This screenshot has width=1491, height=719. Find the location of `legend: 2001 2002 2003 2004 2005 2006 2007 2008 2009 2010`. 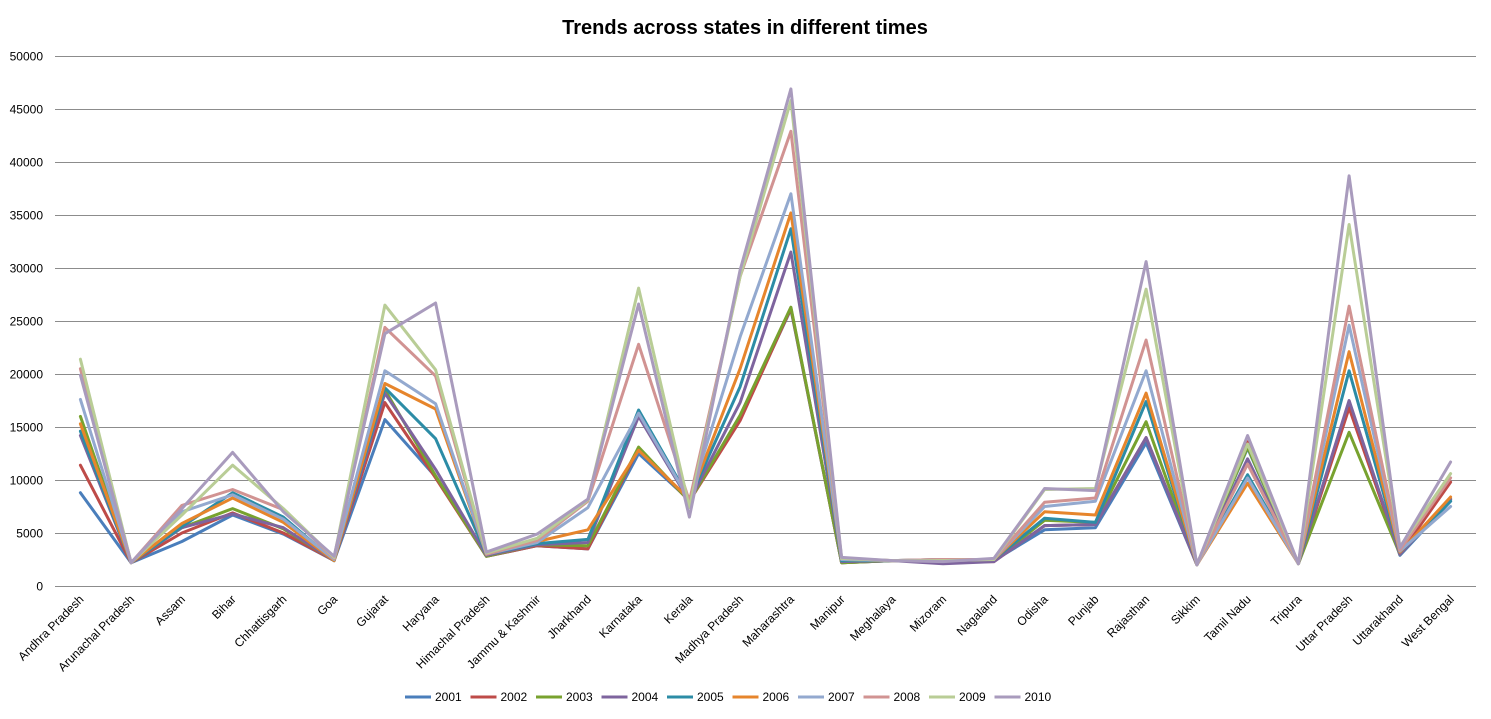

legend: 2001 2002 2003 2004 2005 2006 2007 2008 2009 2010 is located at coordinates (728, 697).